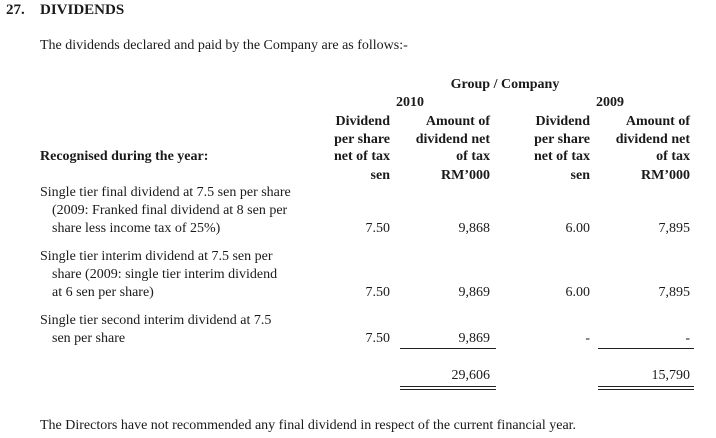  Describe the element at coordinates (448, 348) in the screenshot. I see `subtotal-rule-2010` at that location.